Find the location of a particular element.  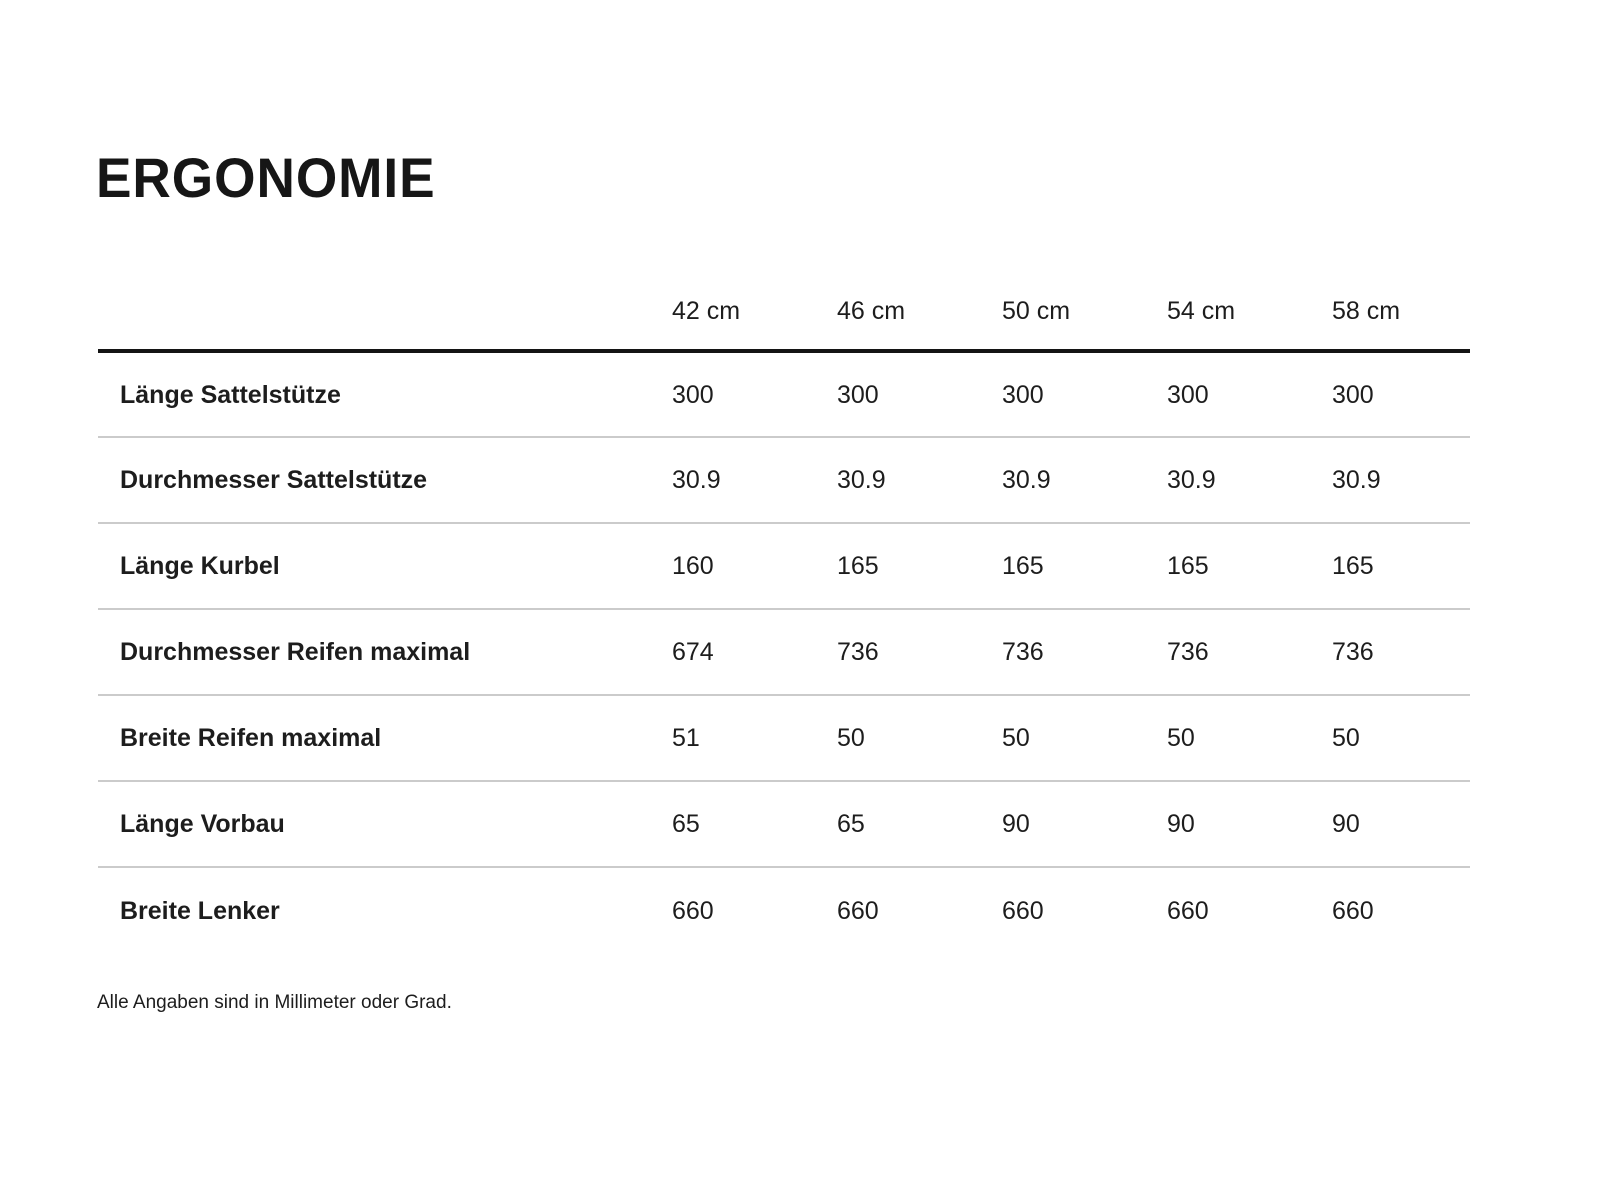

row-label: Durchmesser Reifen maximal is located at coordinates (385, 651).